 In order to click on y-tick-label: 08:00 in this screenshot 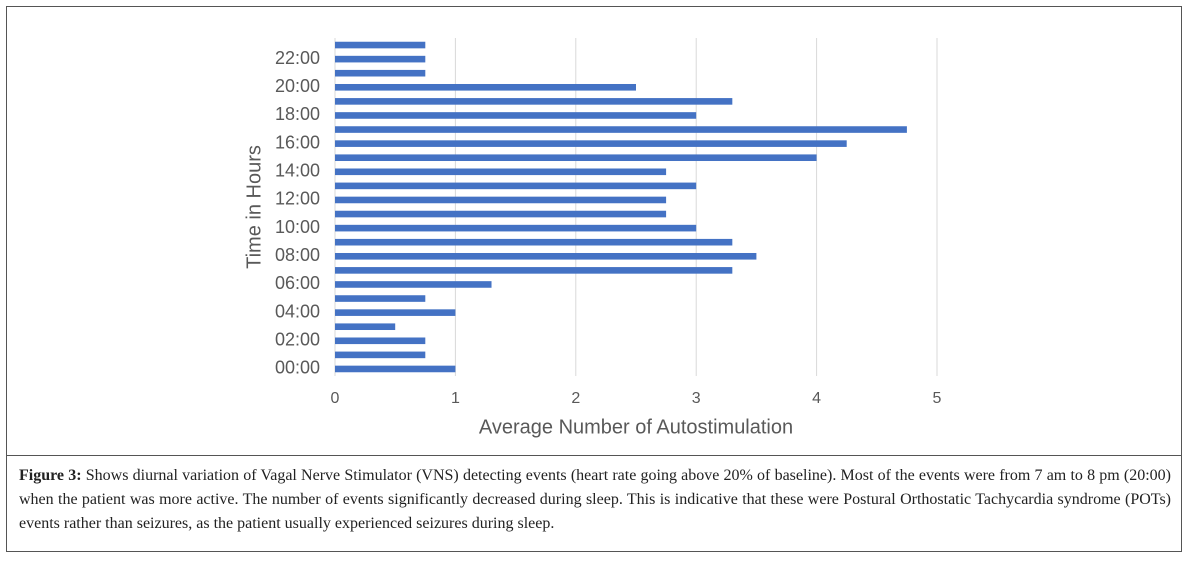, I will do `click(297, 255)`.